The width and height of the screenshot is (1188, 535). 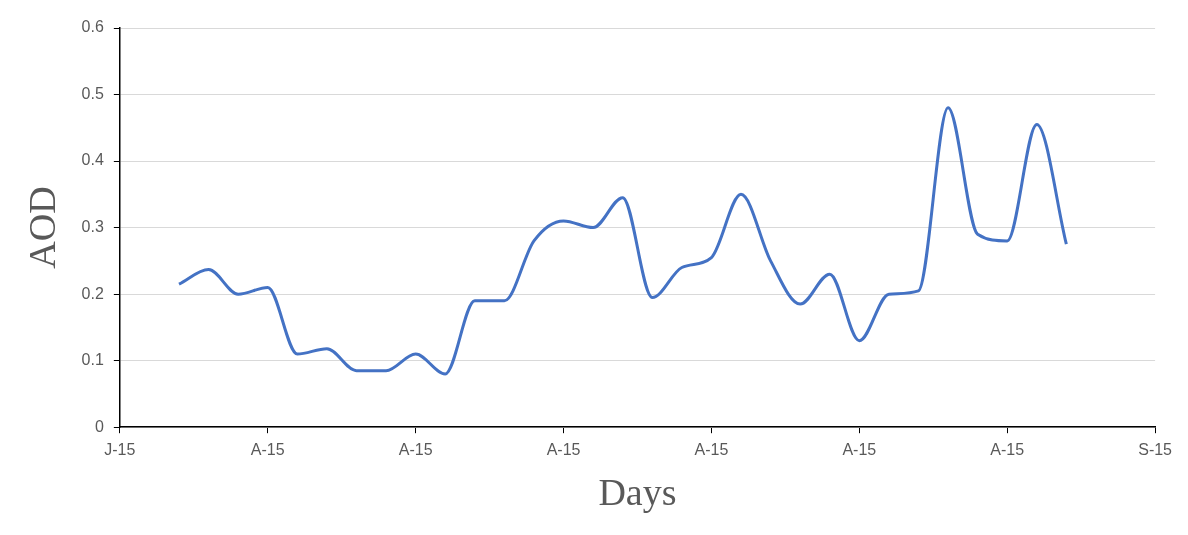 What do you see at coordinates (1155, 450) in the screenshot?
I see `x-tick-label: S-15` at bounding box center [1155, 450].